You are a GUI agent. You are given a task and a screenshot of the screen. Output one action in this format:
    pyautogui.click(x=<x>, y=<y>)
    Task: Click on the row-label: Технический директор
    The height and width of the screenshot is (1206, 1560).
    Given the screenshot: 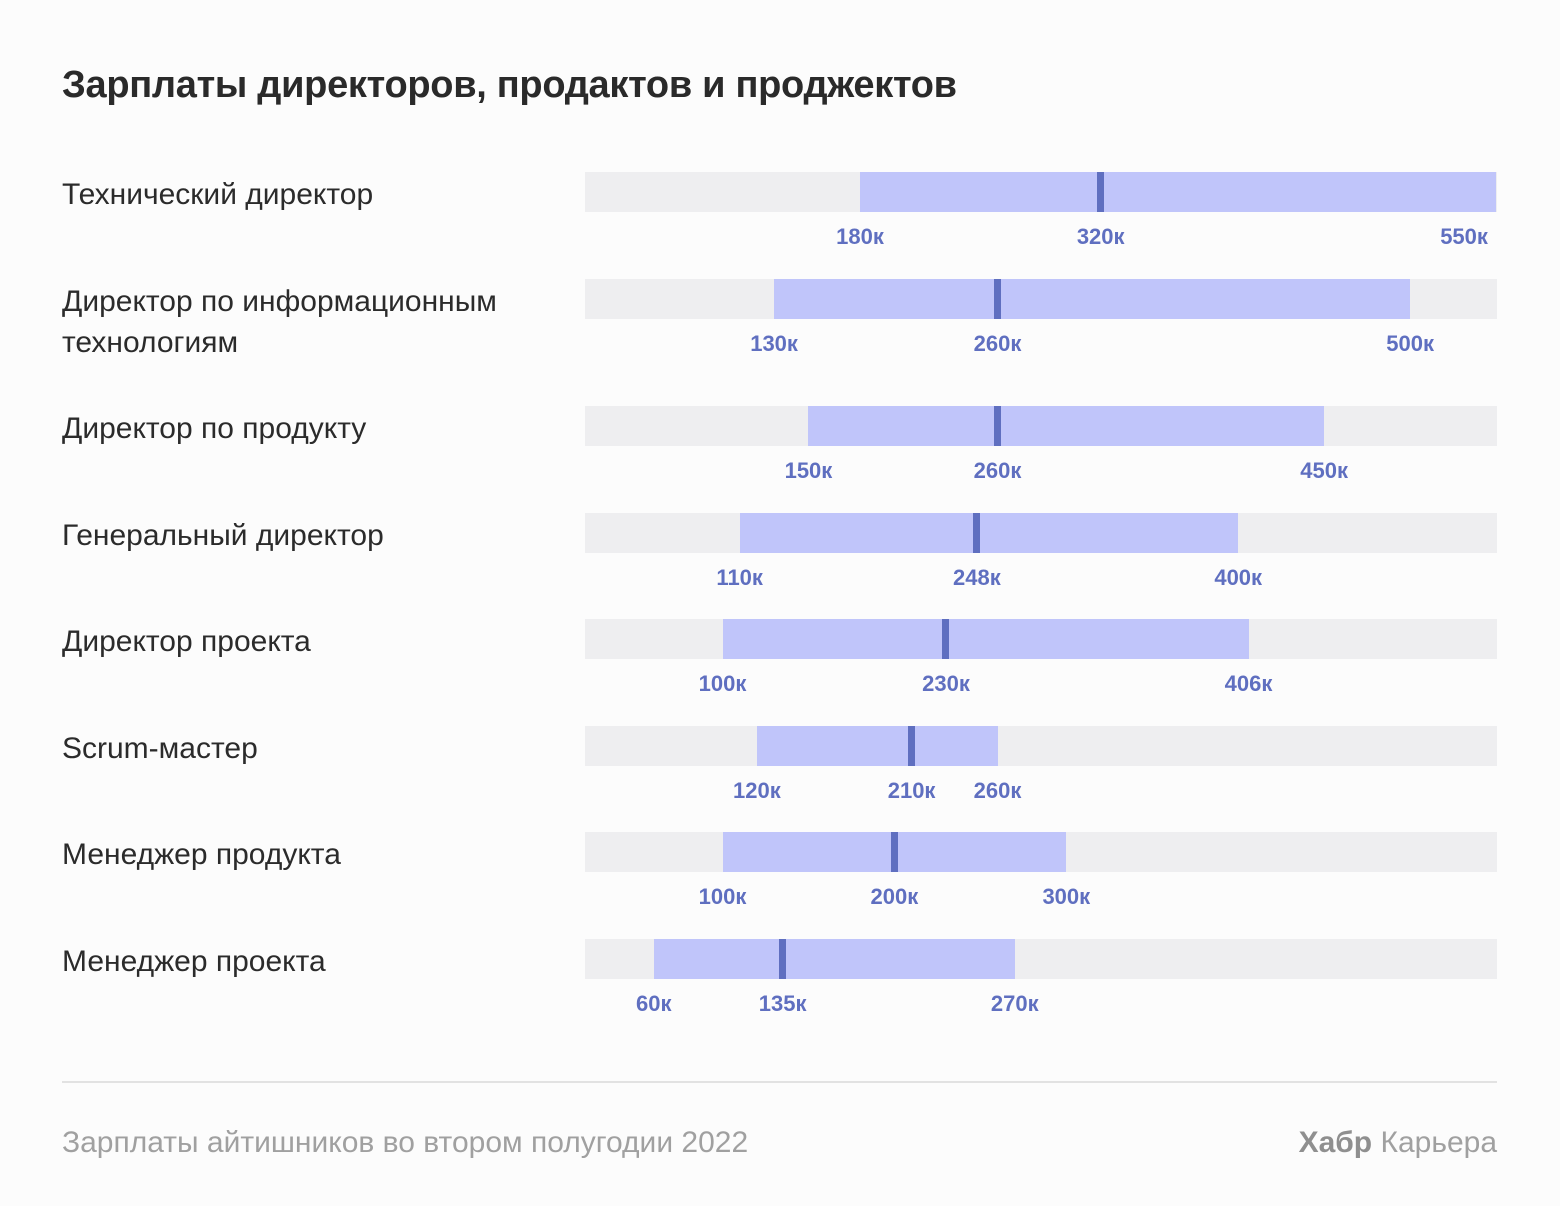 What is the action you would take?
    pyautogui.click(x=218, y=194)
    